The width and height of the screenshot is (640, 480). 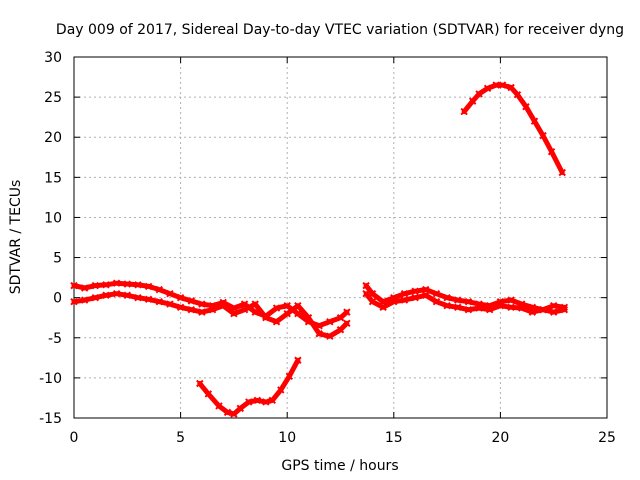 What do you see at coordinates (50, 419) in the screenshot?
I see `y-tick-label: -15` at bounding box center [50, 419].